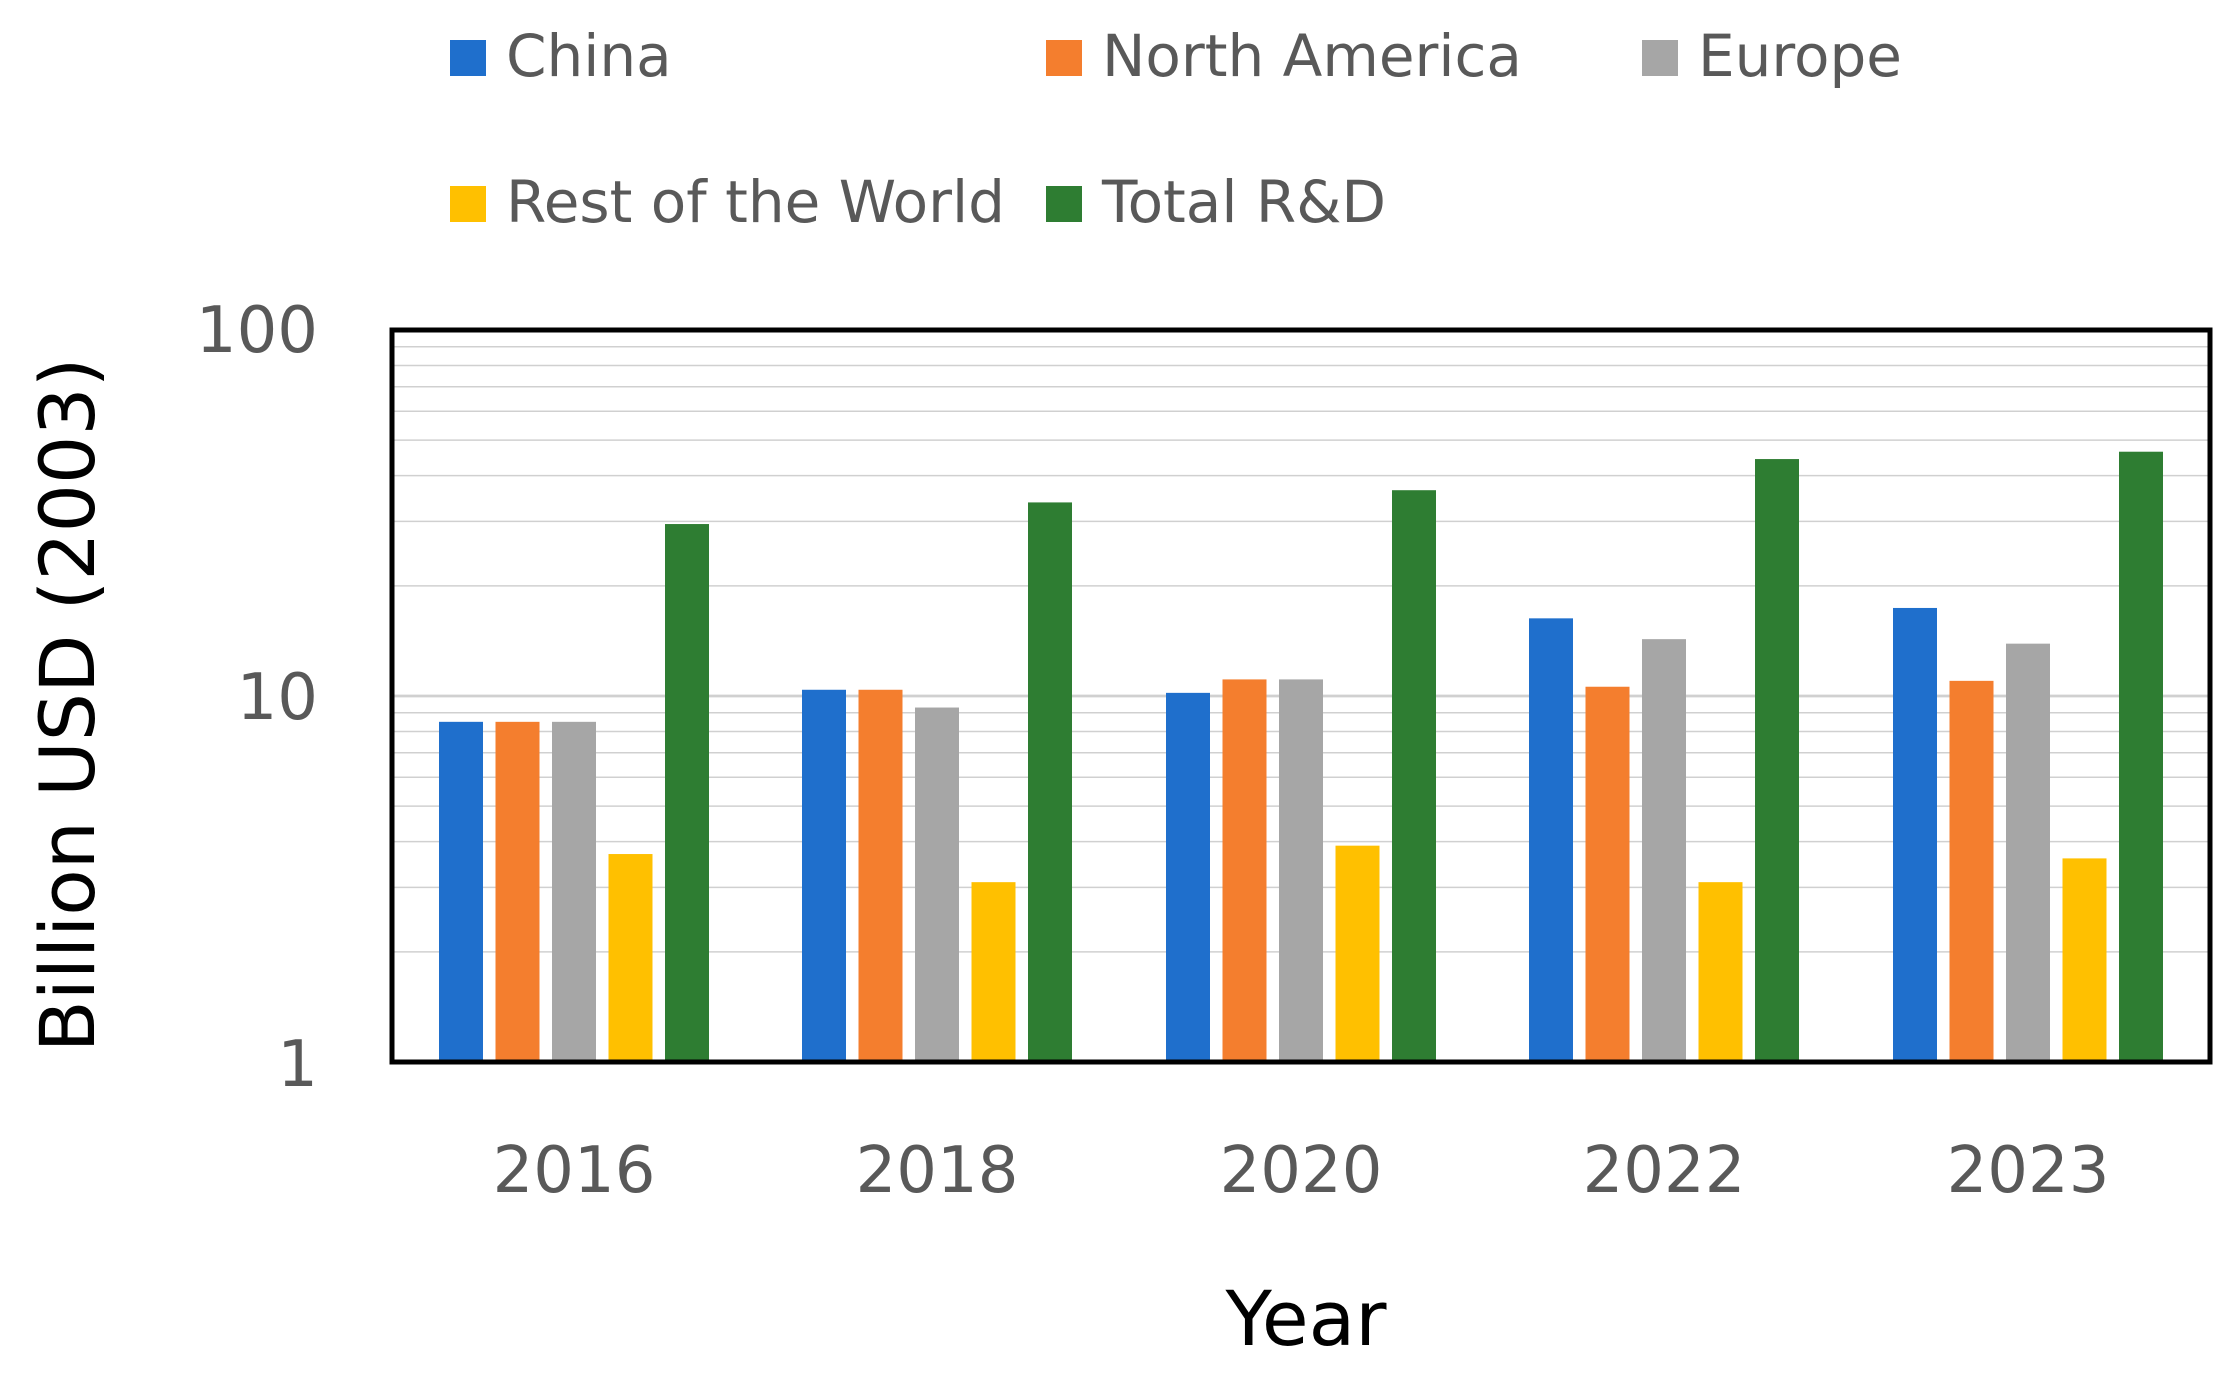 This screenshot has height=1384, width=2236. I want to click on bar-europe-2016, so click(574, 891).